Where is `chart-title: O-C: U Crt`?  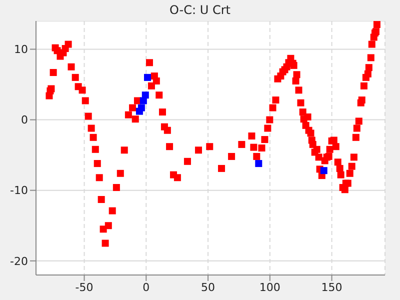
chart-title: O-C: U Crt is located at coordinates (200, 10).